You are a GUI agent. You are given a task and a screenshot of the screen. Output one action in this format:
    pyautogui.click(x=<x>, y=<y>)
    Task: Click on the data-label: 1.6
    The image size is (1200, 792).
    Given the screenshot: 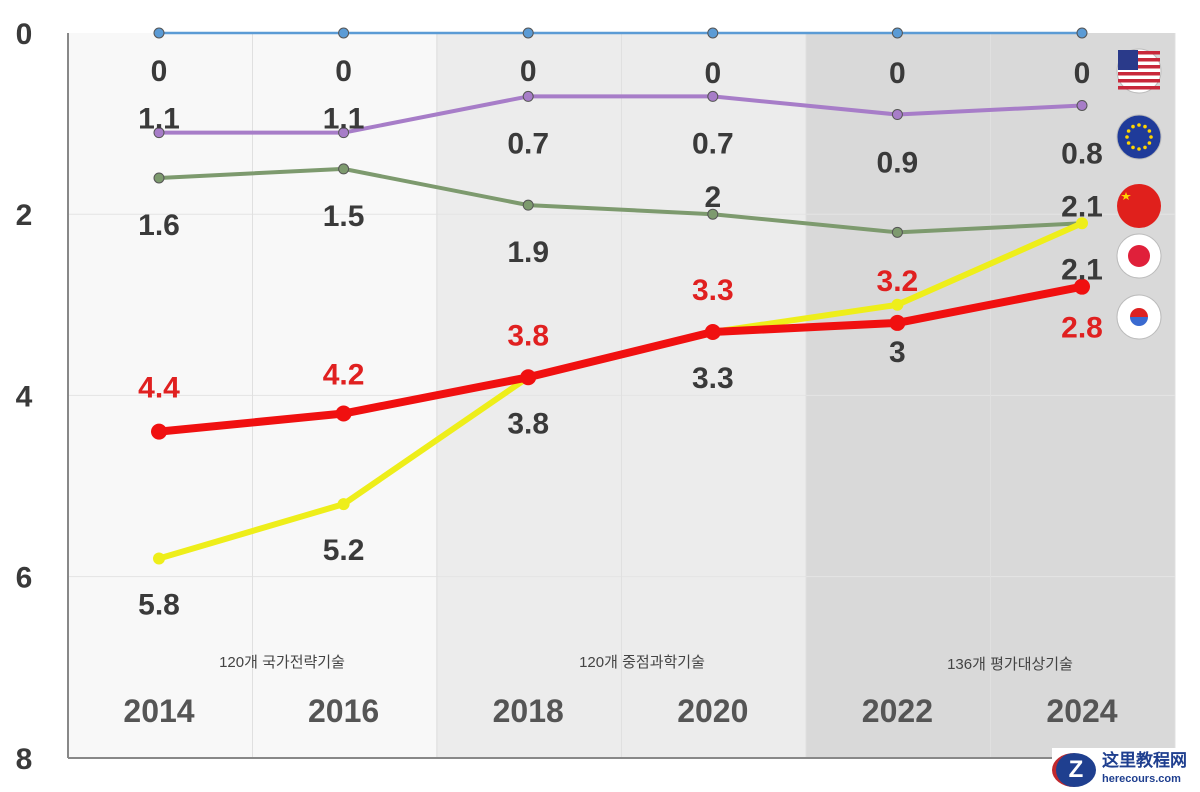 What is the action you would take?
    pyautogui.click(x=159, y=225)
    